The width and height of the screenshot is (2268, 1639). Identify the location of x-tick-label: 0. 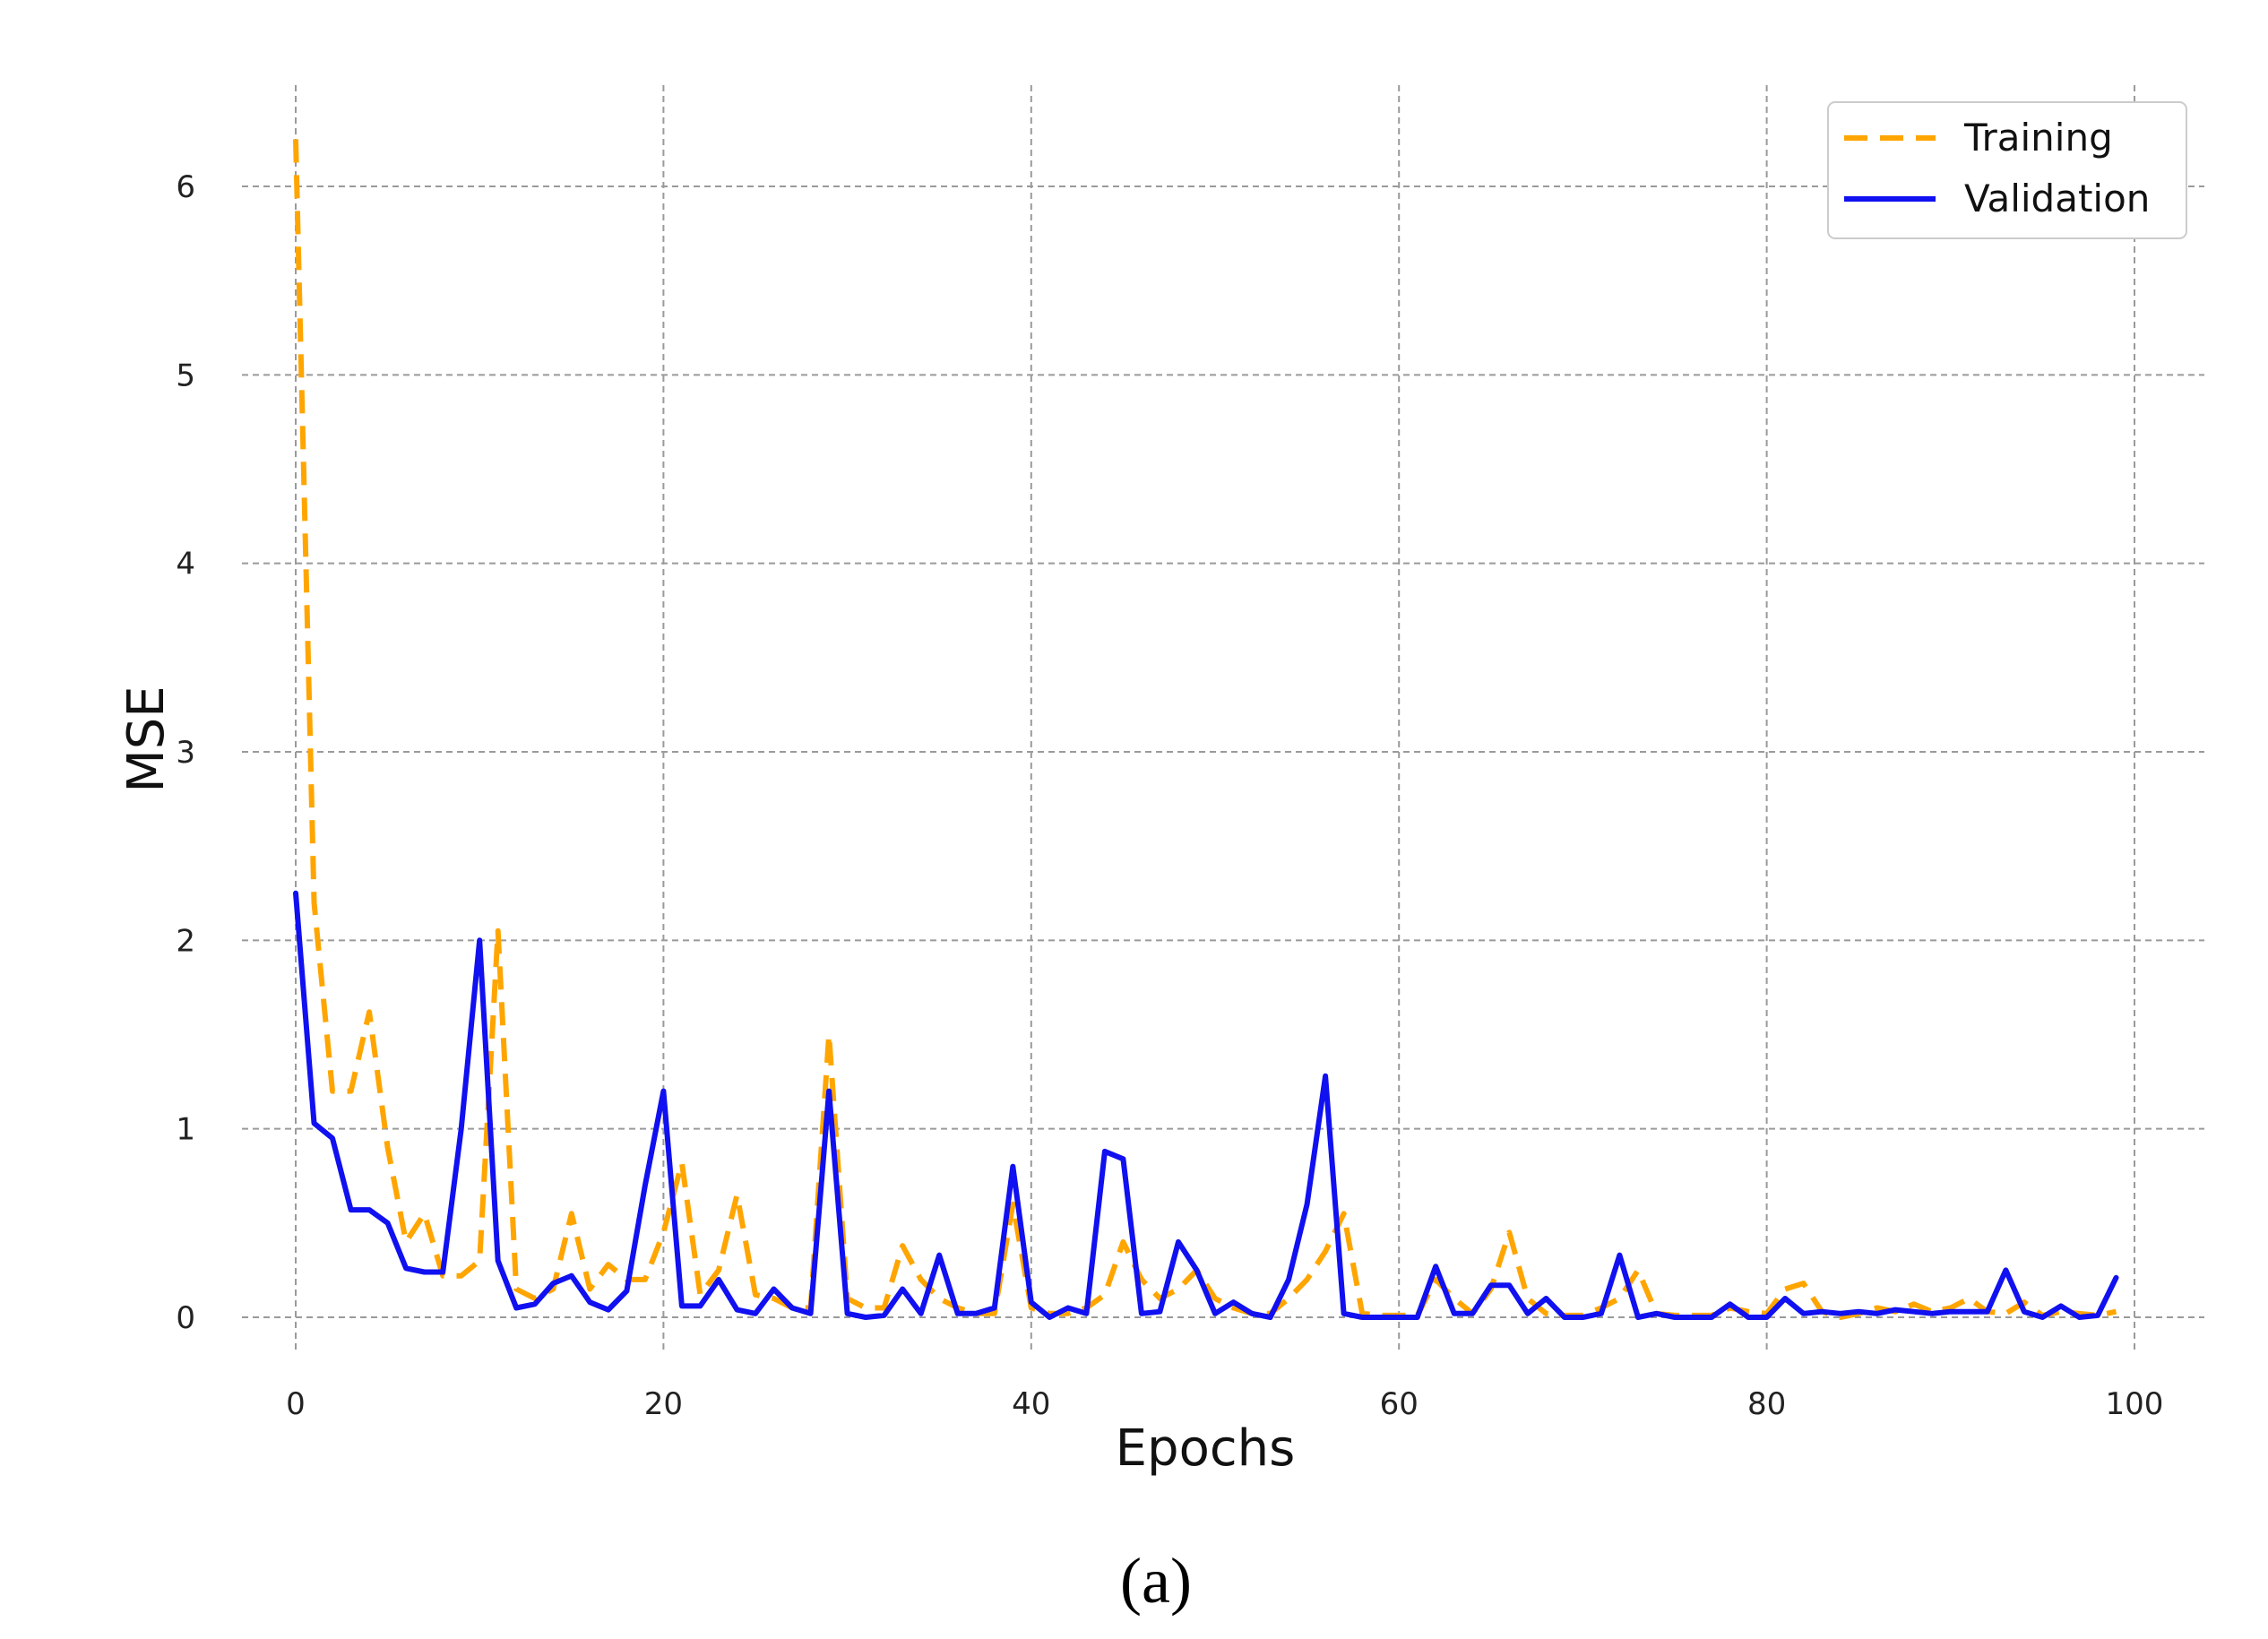
(296, 1404).